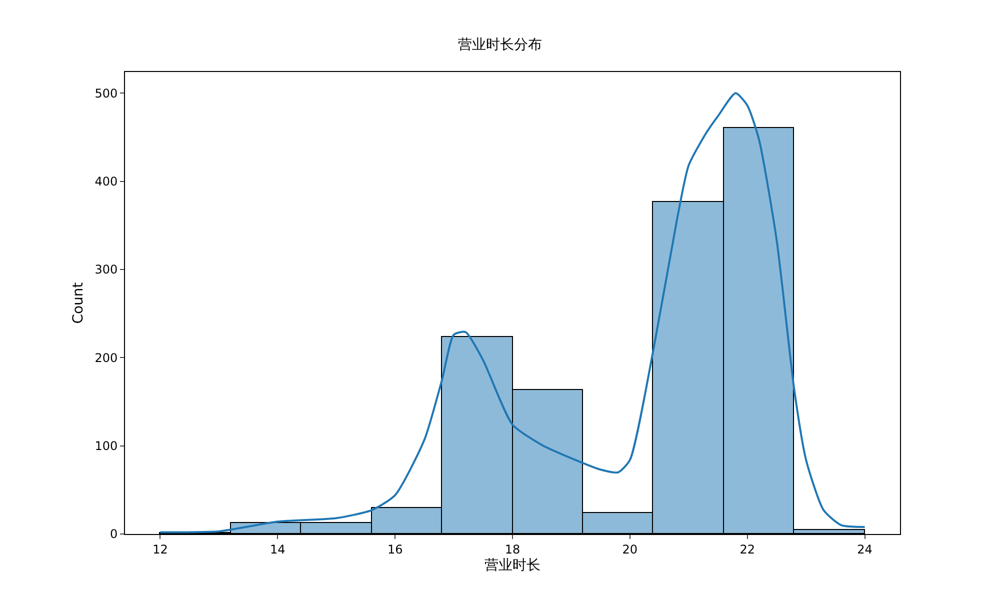 Image resolution: width=1000 pixels, height=600 pixels. Describe the element at coordinates (500, 44) in the screenshot. I see `chart-title: 营业时长分布` at that location.